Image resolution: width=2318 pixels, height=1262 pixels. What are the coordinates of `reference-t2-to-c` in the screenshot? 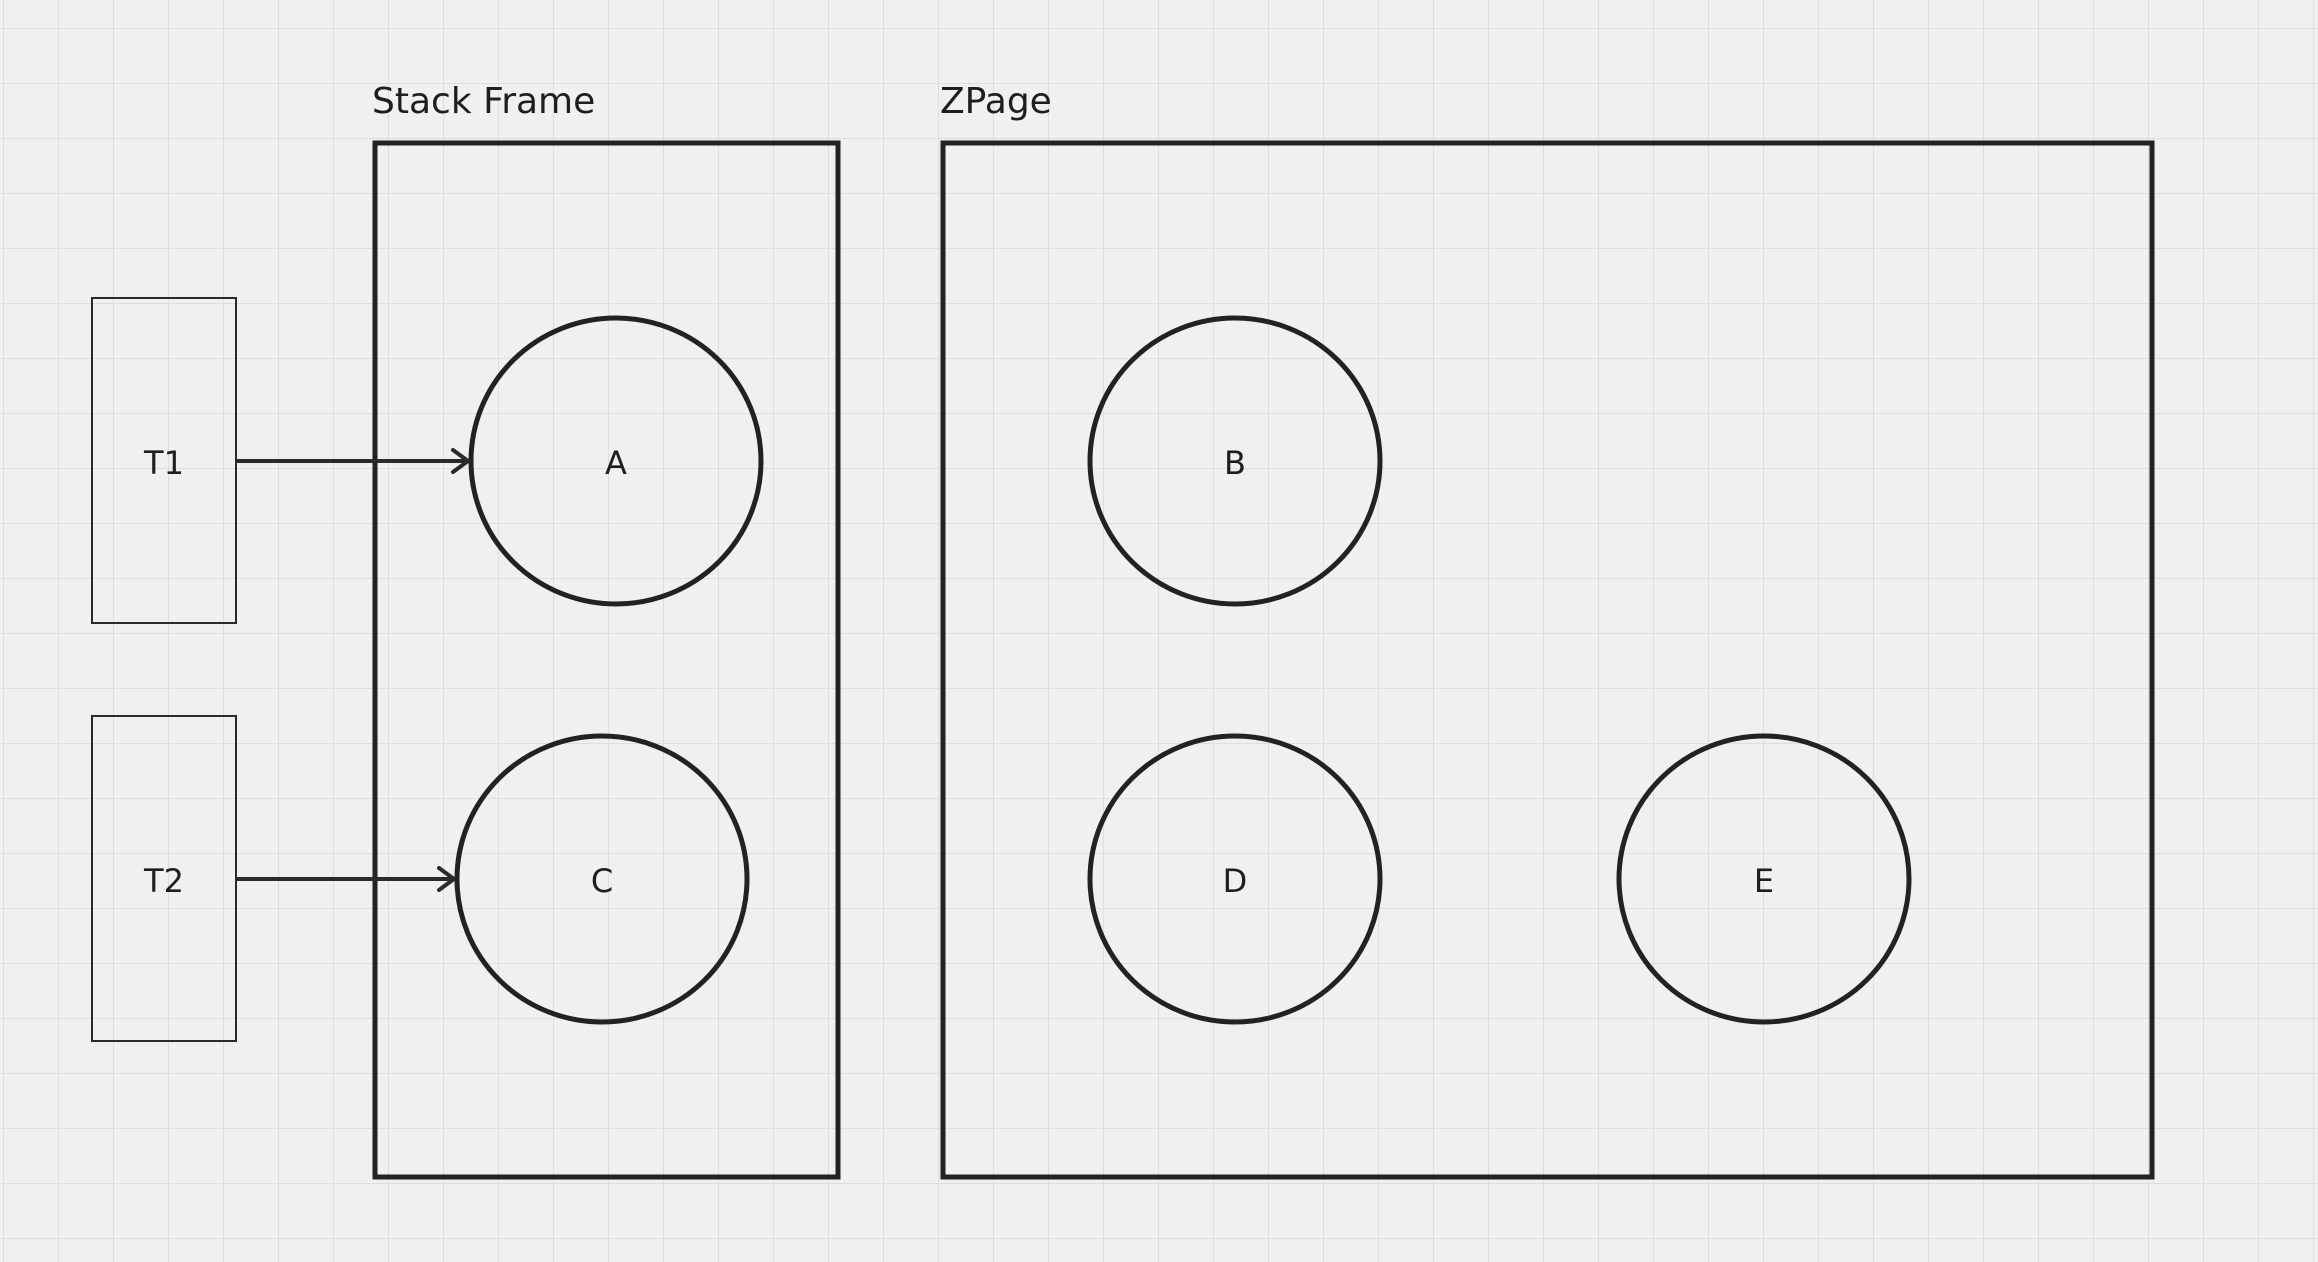 It's located at (346, 879).